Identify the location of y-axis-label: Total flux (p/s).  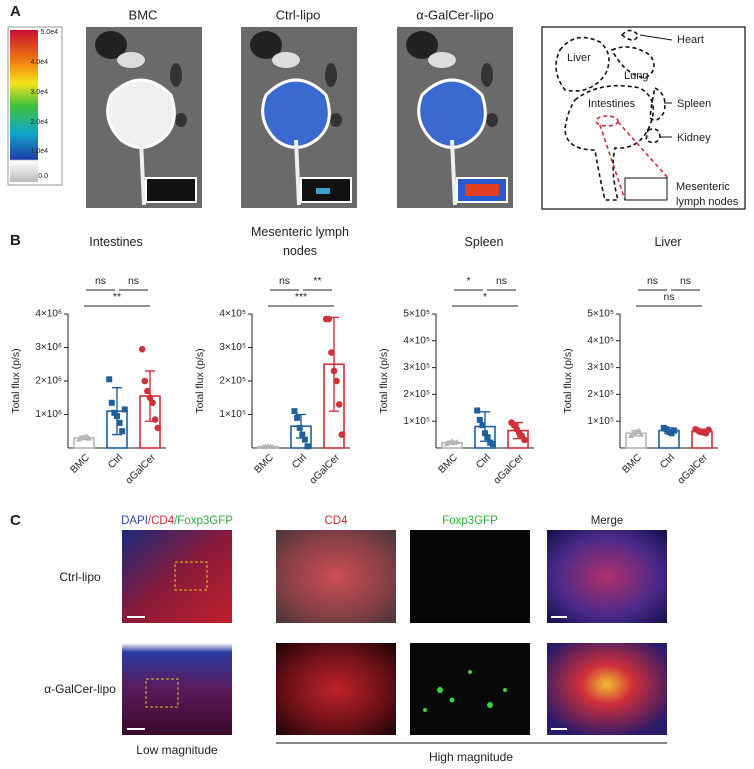
(384, 380).